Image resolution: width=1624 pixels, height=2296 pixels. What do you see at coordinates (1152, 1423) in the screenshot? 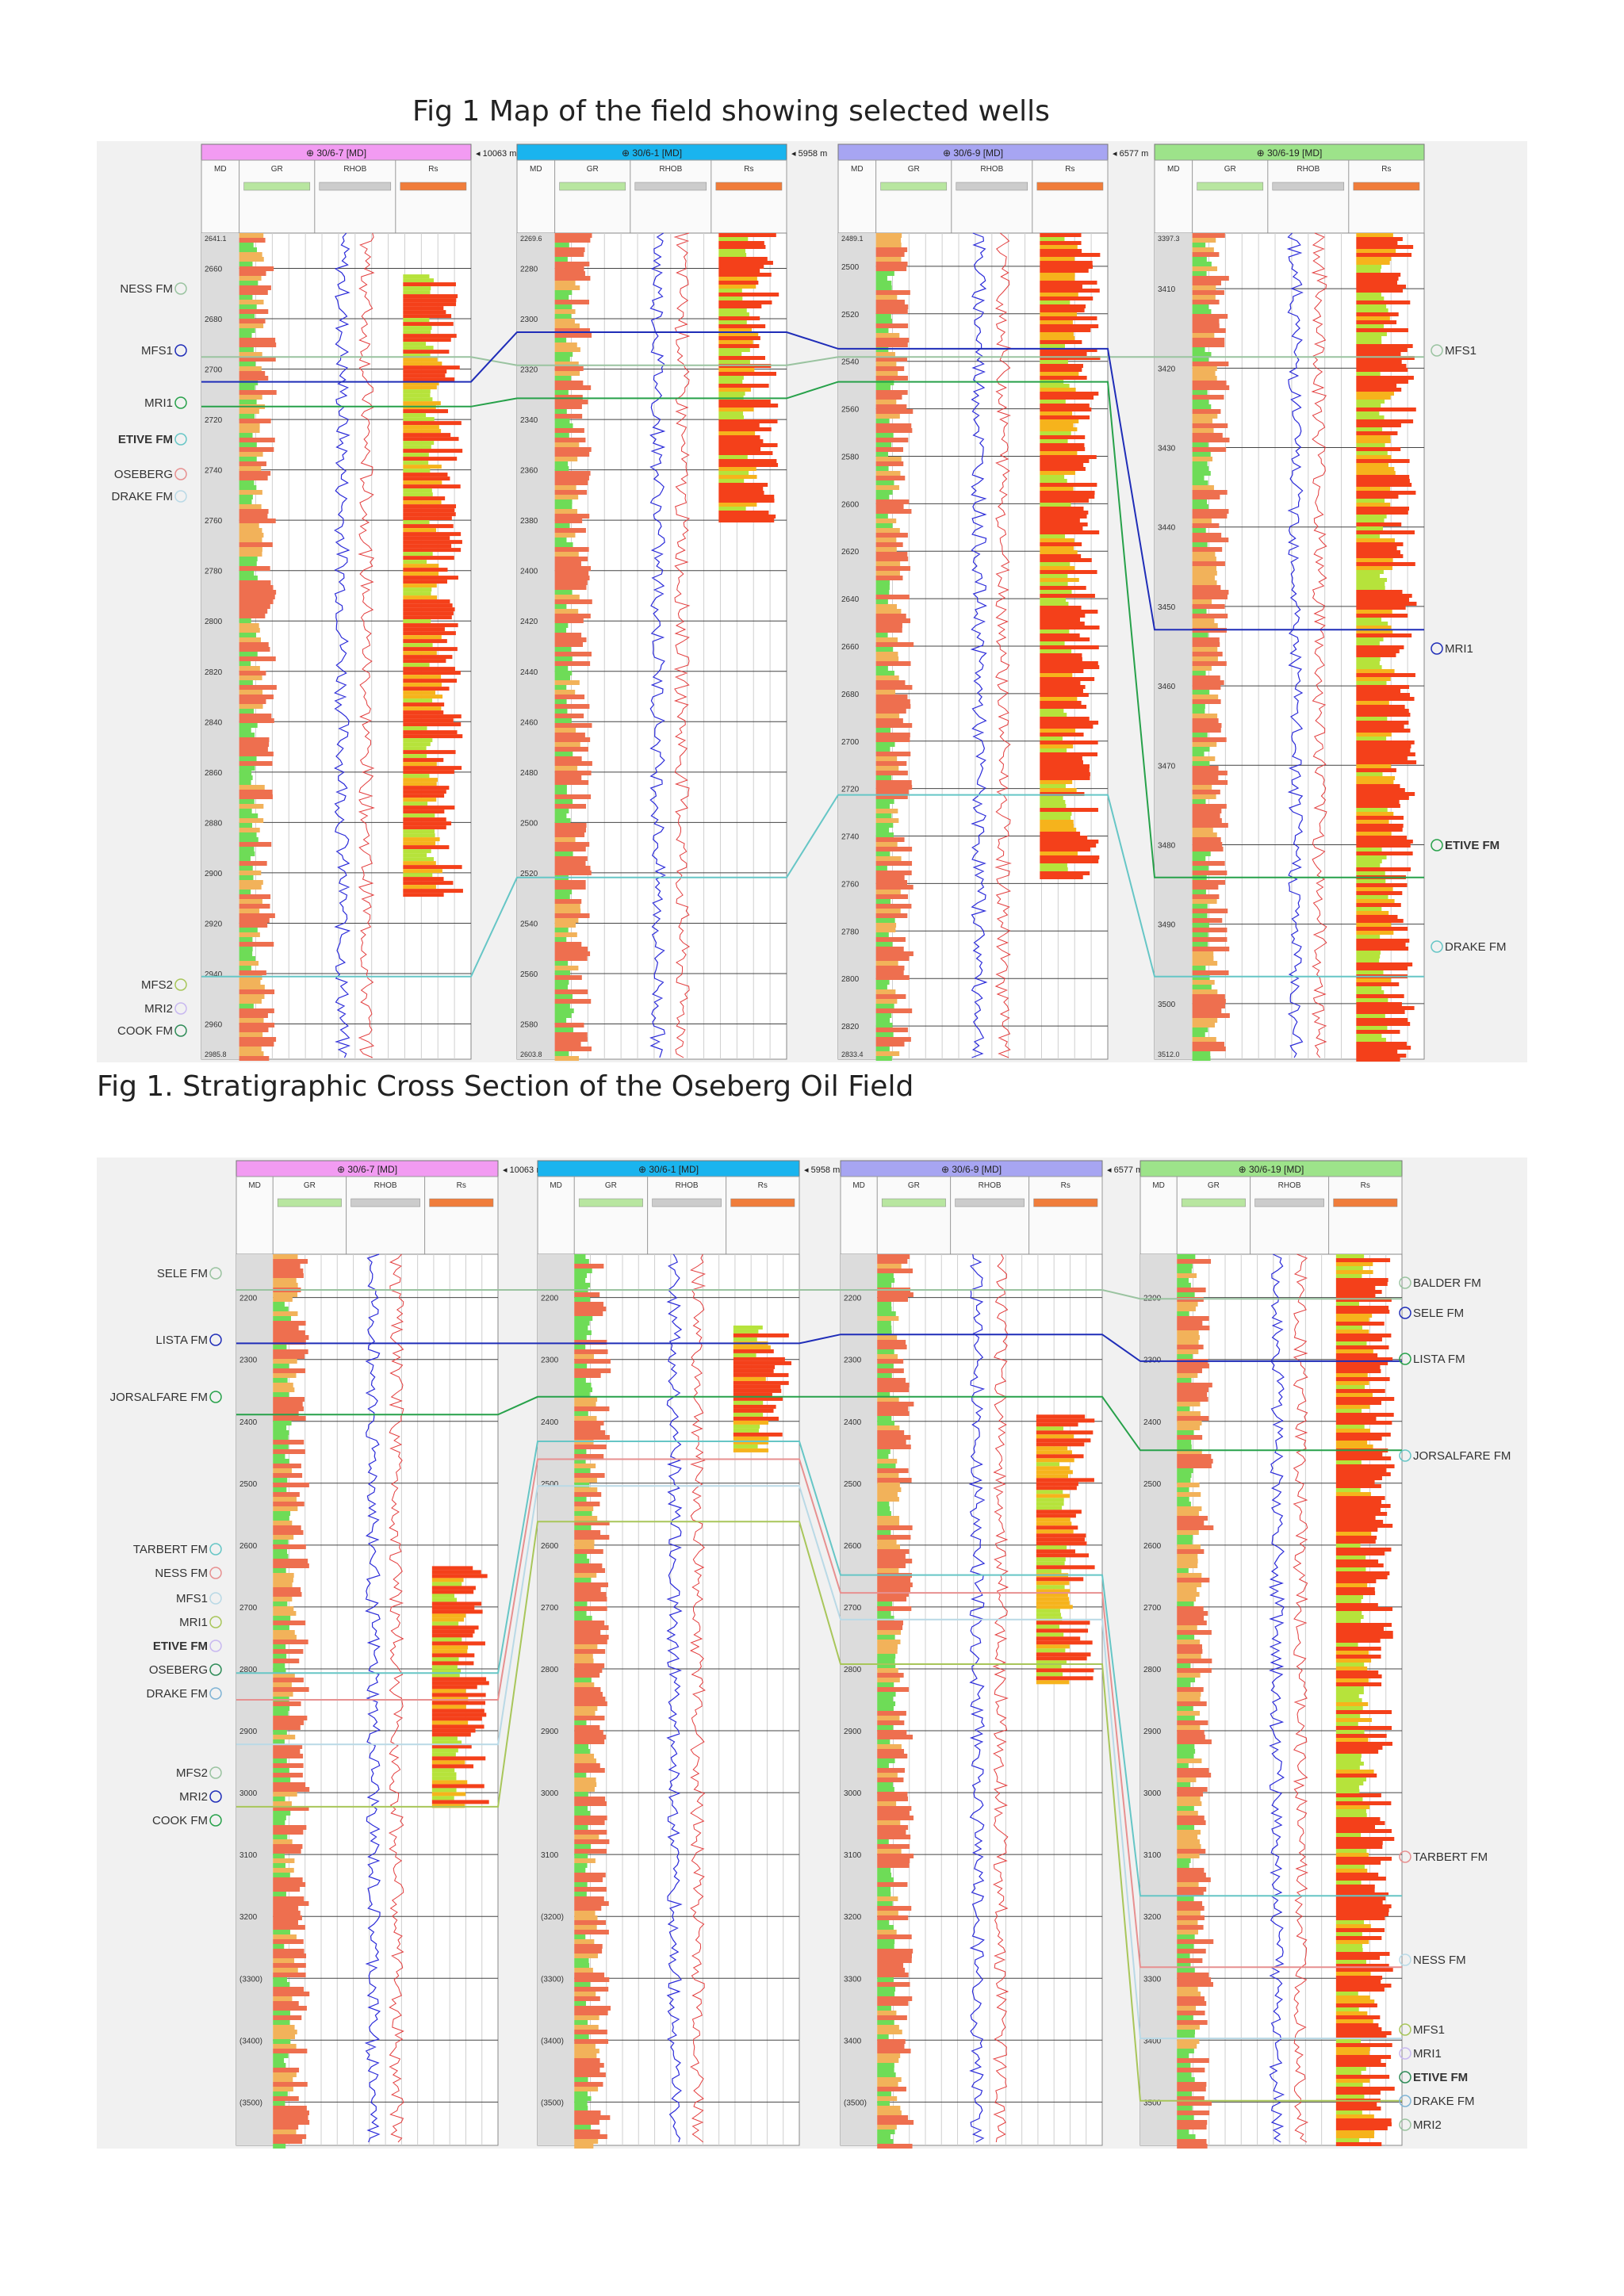
I see `depth-tick-label: 2400` at bounding box center [1152, 1423].